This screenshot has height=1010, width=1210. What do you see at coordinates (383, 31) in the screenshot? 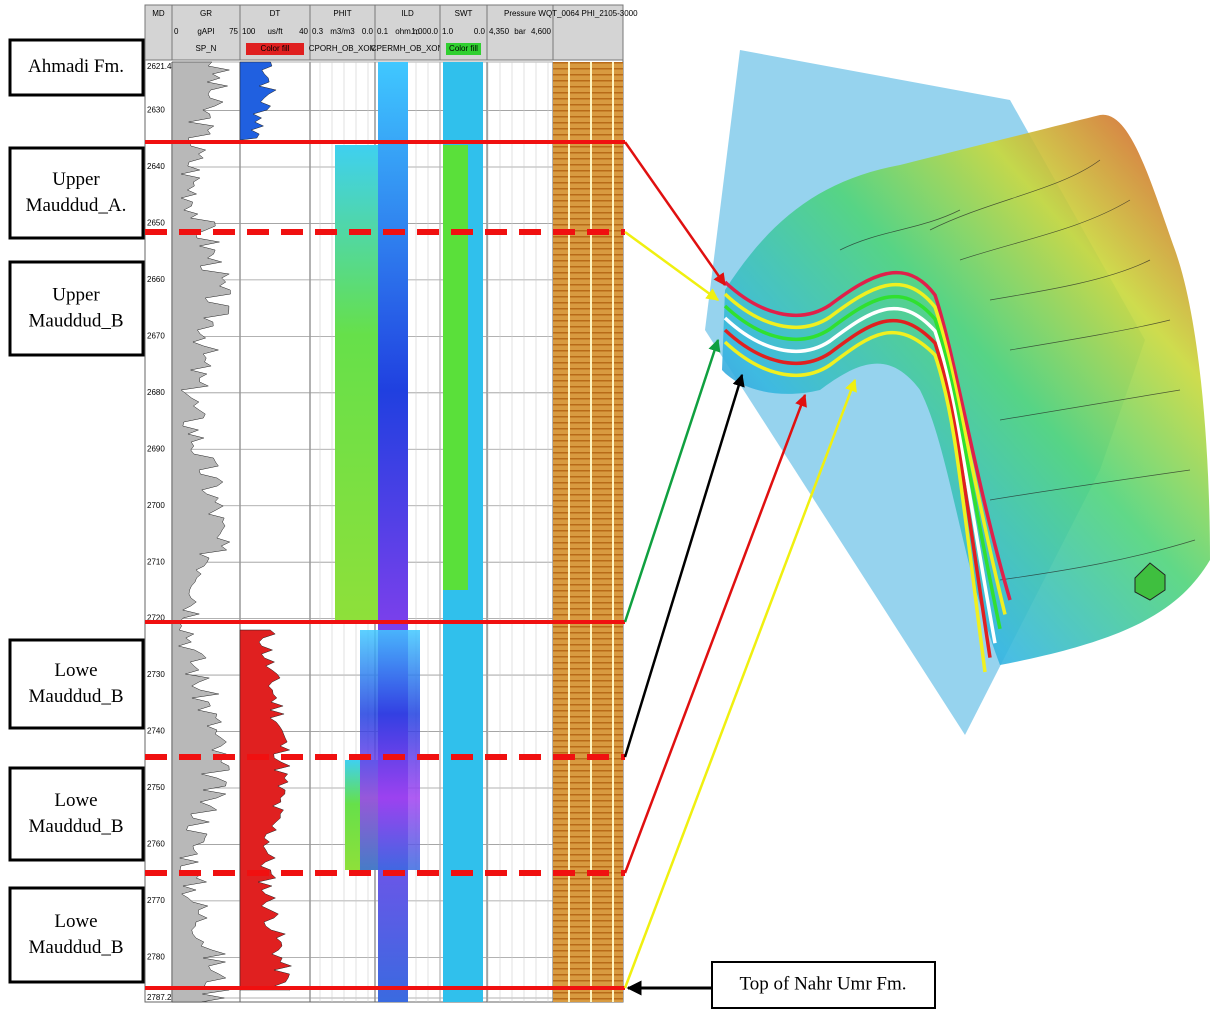
I see `track-scale: 0.1` at bounding box center [383, 31].